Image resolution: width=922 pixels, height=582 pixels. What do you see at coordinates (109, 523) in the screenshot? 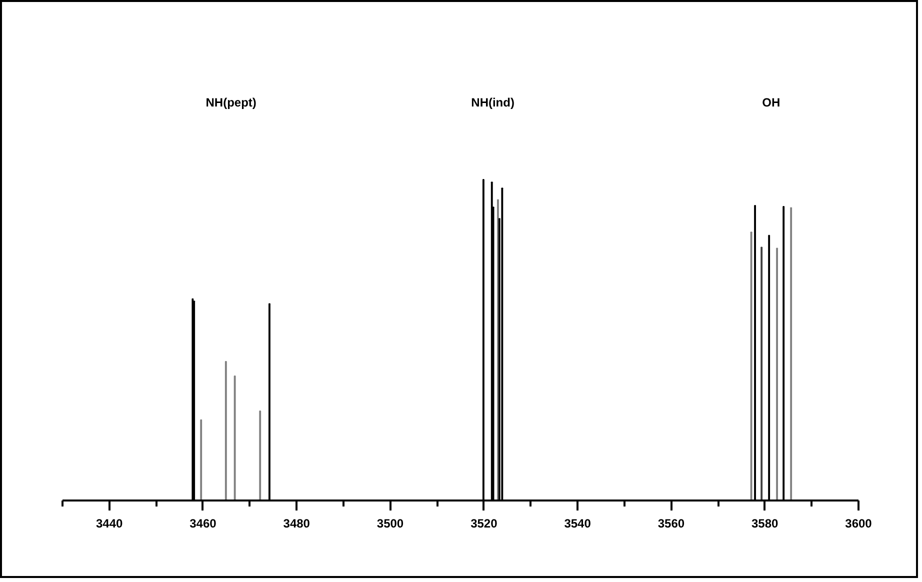
I see `x-tick-label: 3440` at bounding box center [109, 523].